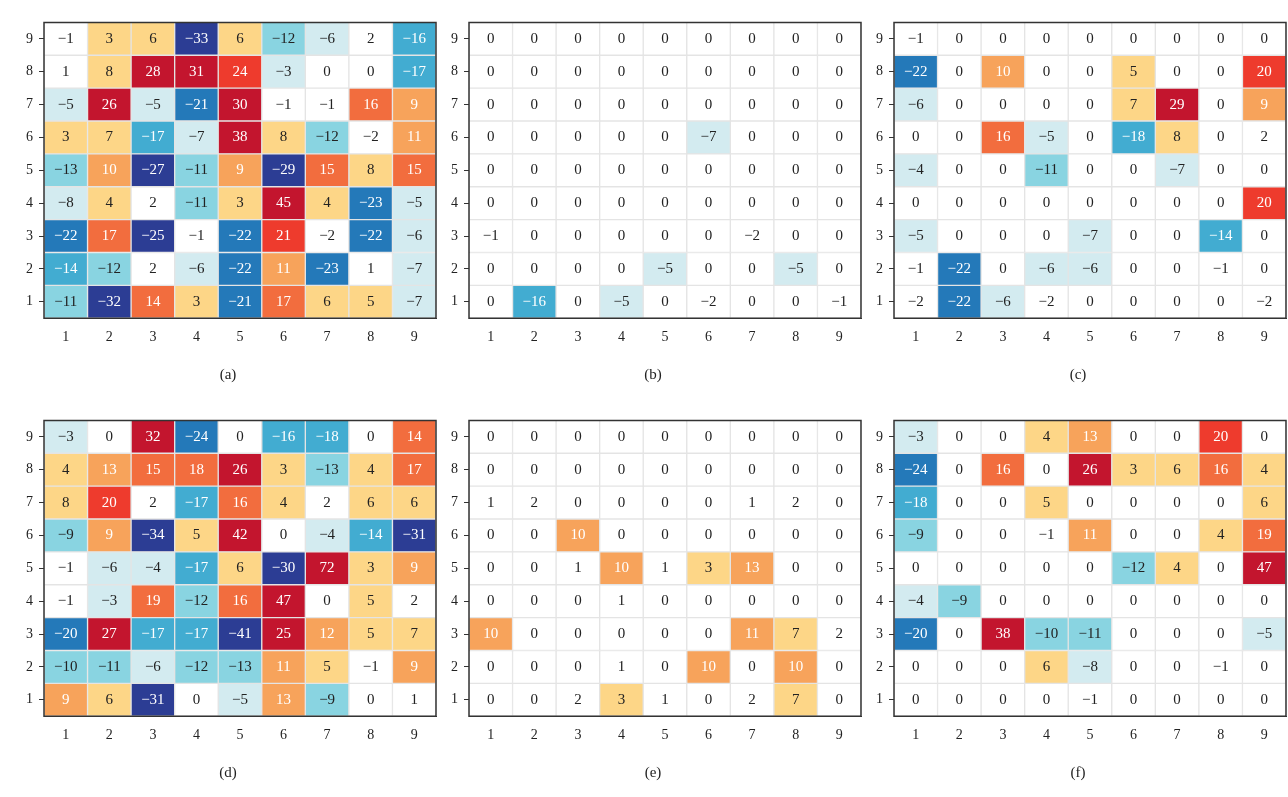 The width and height of the screenshot is (1288, 797). What do you see at coordinates (283, 70) in the screenshot?
I see `data-label: −3` at bounding box center [283, 70].